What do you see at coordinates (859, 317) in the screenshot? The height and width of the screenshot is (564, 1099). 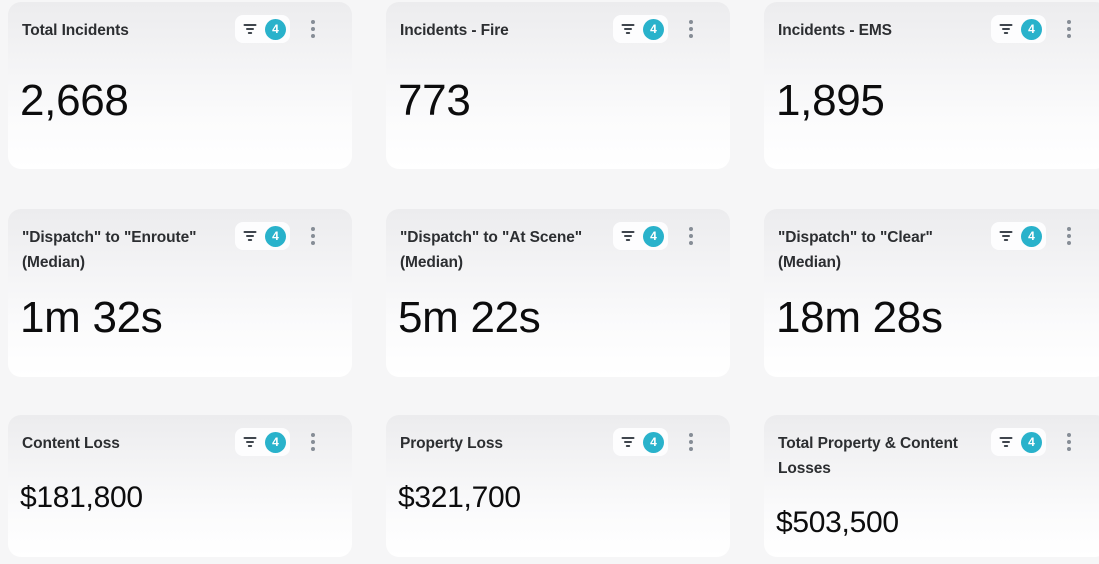 I see `kpi-value: 18m 28s` at bounding box center [859, 317].